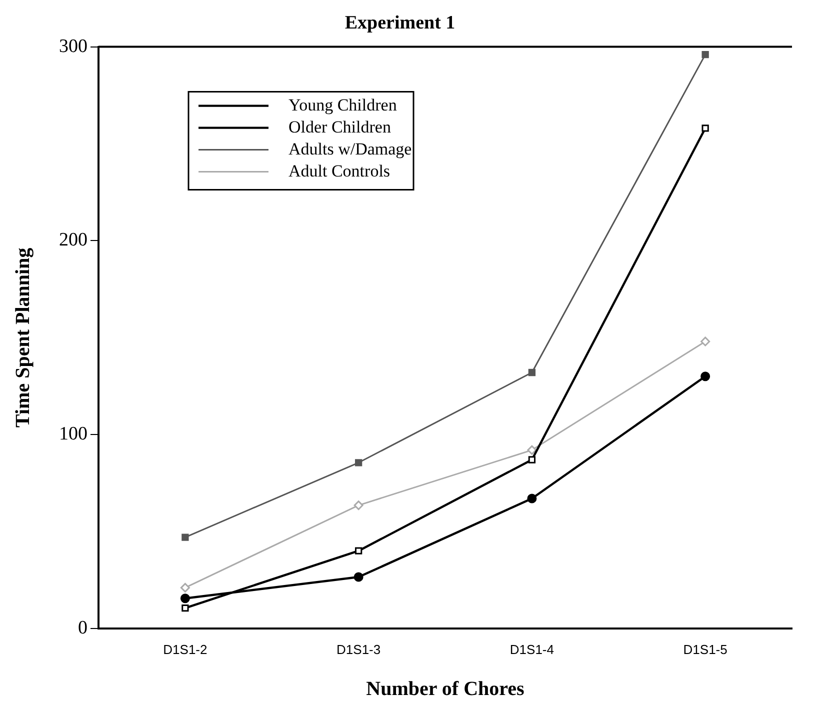 The image size is (818, 714). I want to click on y-tick-label: 100, so click(73, 434).